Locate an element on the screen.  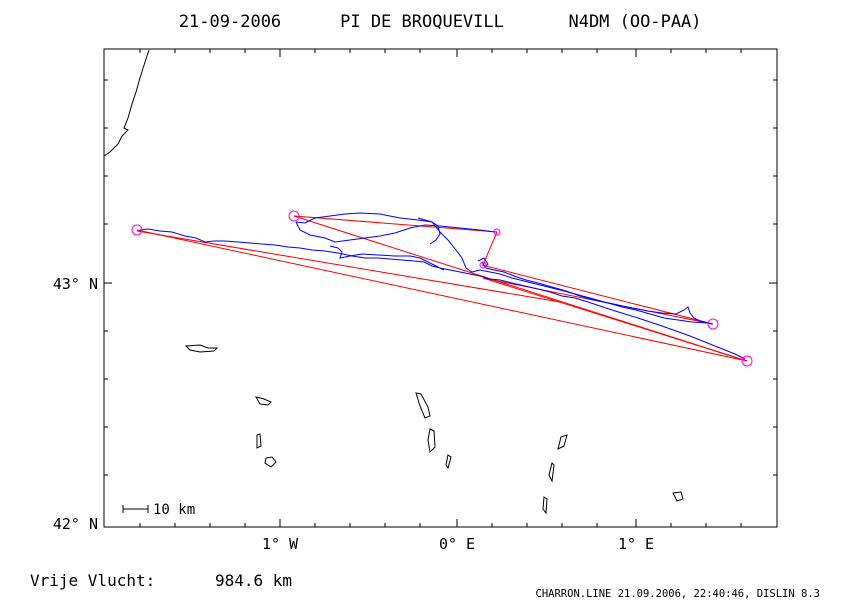
lon-label-0e: 0° E is located at coordinates (457, 544).